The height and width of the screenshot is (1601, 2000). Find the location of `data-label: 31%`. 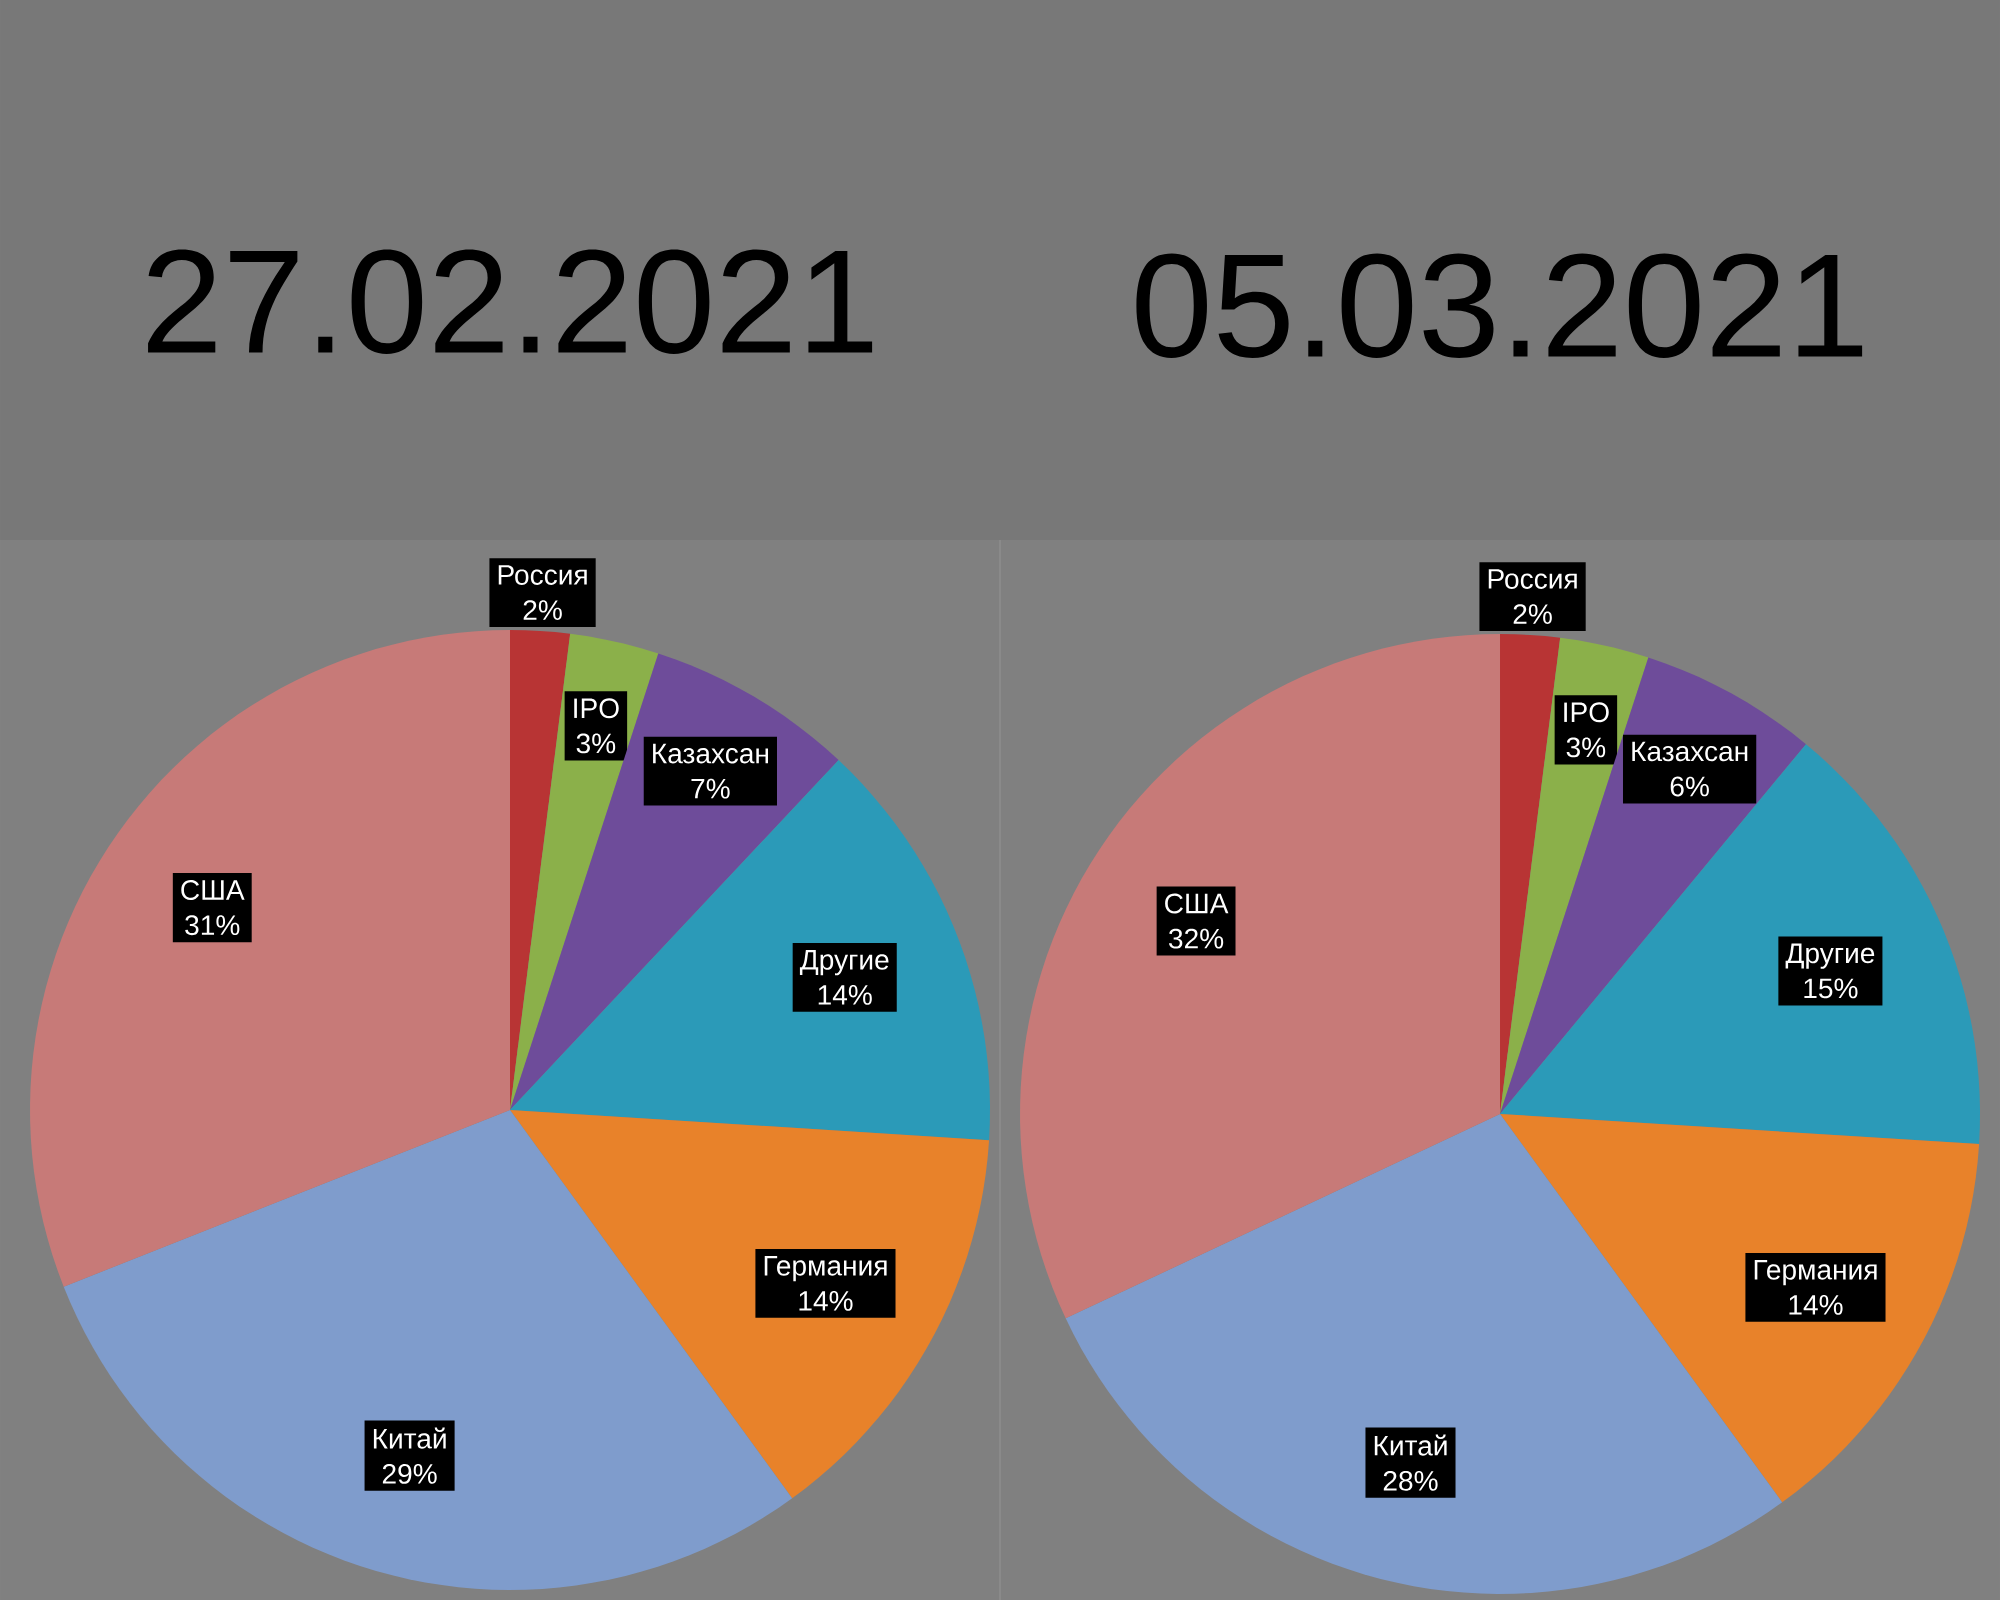

data-label: 31% is located at coordinates (212, 925).